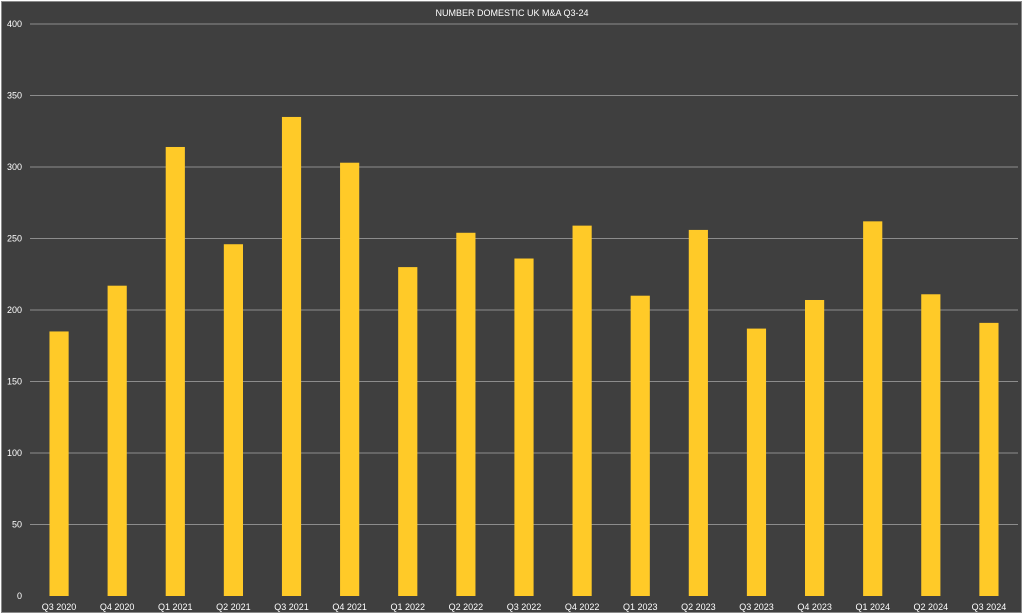  I want to click on y-tick-label: 50, so click(17, 525).